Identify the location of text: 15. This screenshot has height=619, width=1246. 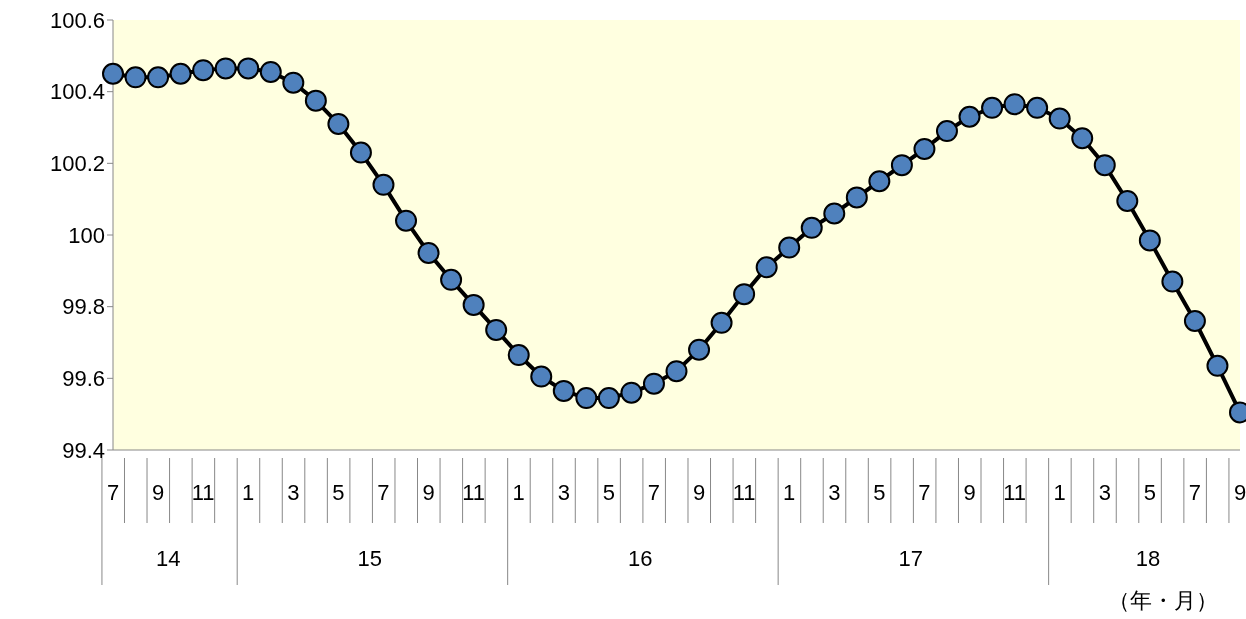
(370, 558).